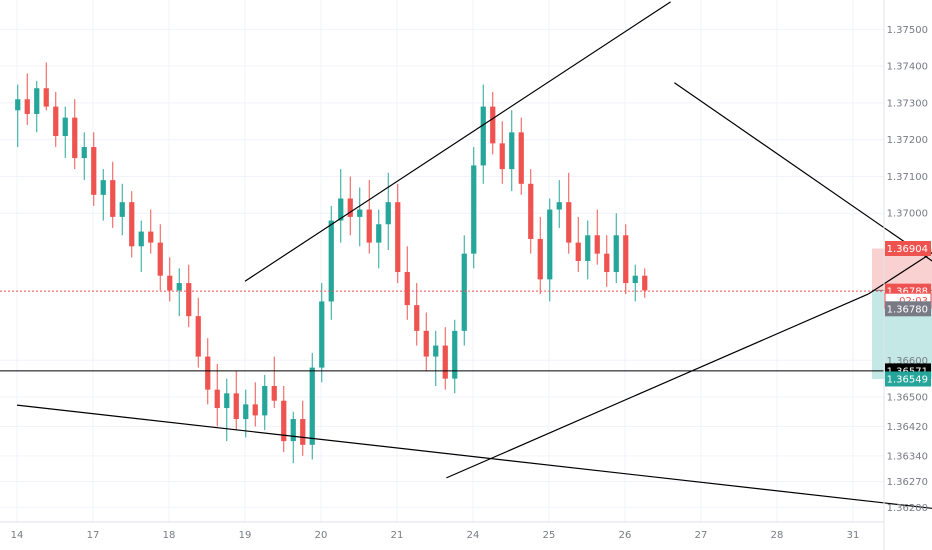  I want to click on price-axis-tick-label: 1.37400, so click(907, 67).